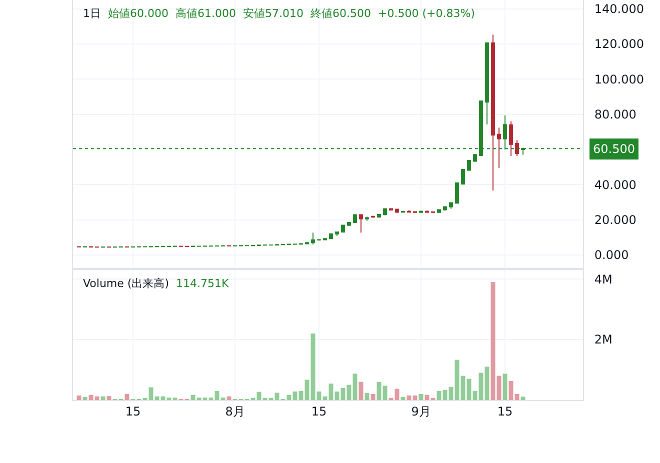 The height and width of the screenshot is (463, 660). I want to click on annotation: 114.751K, so click(203, 283).